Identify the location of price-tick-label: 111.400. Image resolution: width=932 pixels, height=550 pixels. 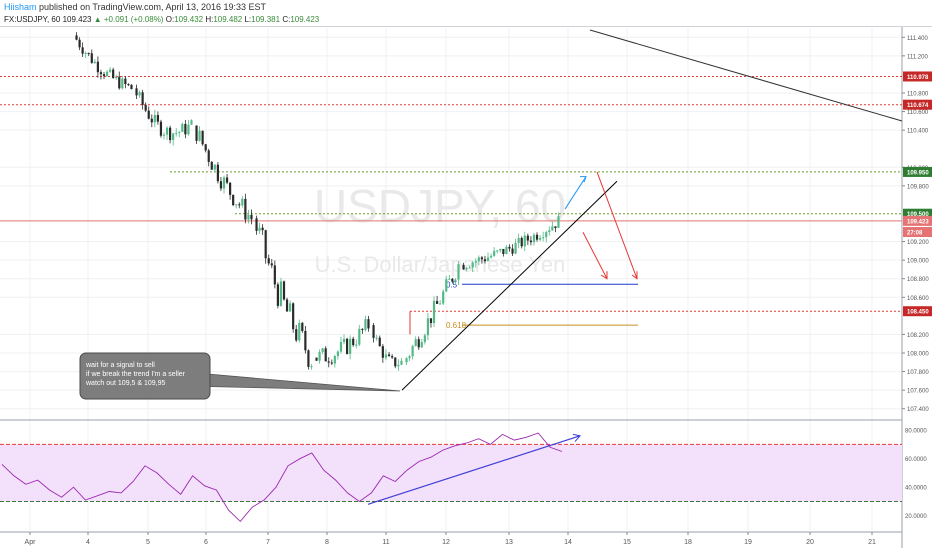
(917, 39).